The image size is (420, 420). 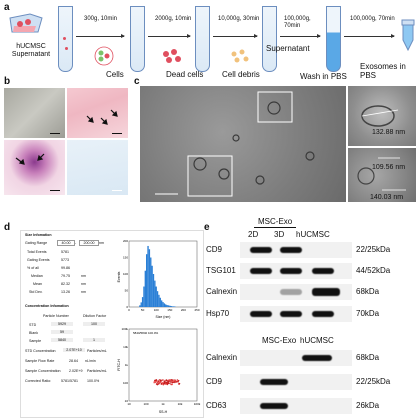 I want to click on scatter-xtick: 1k, so click(x=163, y=404).